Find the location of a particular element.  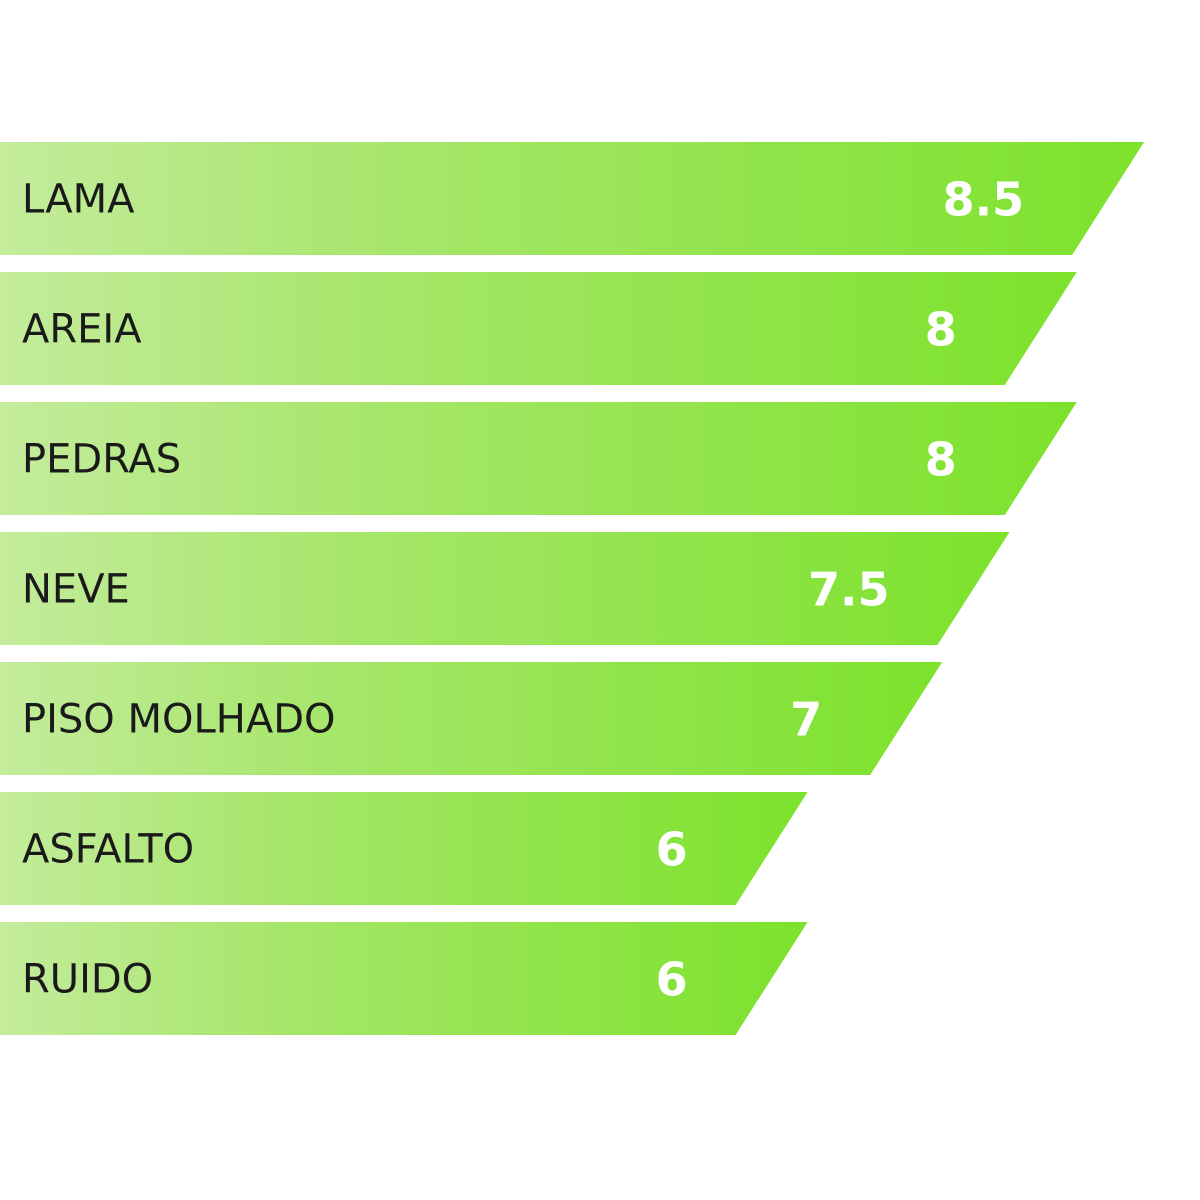

bar-value-label: 7.5 is located at coordinates (849, 590).